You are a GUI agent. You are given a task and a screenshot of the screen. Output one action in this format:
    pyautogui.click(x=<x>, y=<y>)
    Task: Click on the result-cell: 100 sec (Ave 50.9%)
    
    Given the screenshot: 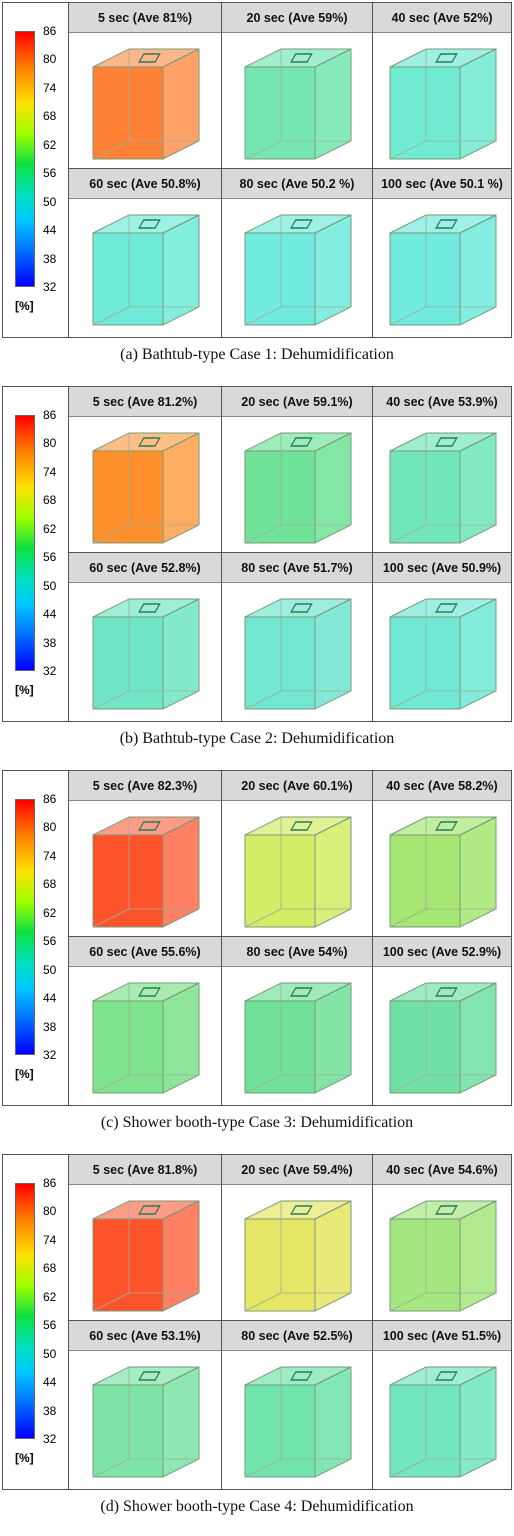 What is the action you would take?
    pyautogui.click(x=442, y=637)
    